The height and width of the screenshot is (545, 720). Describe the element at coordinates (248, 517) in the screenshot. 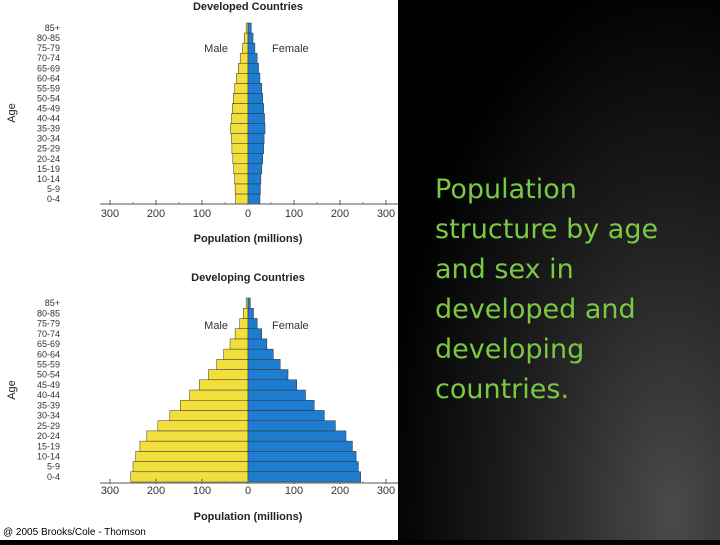

I see `x-axis-label: Population (millions)` at that location.